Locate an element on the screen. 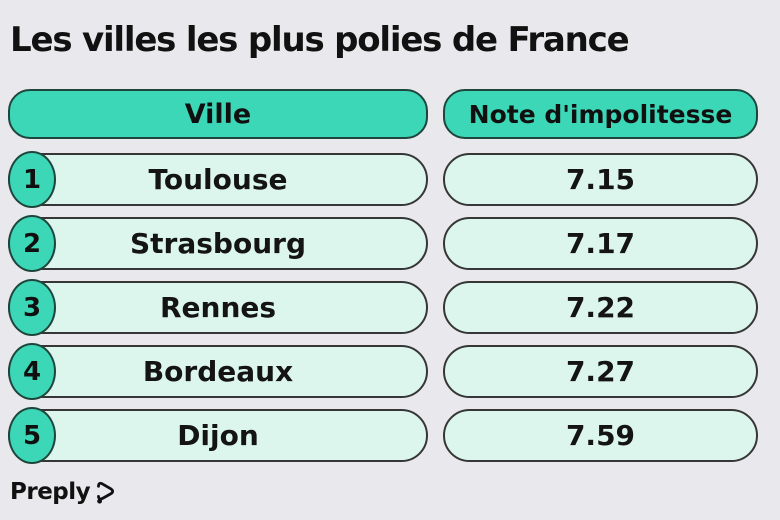 This screenshot has height=520, width=780. city-name: Dijon is located at coordinates (218, 435).